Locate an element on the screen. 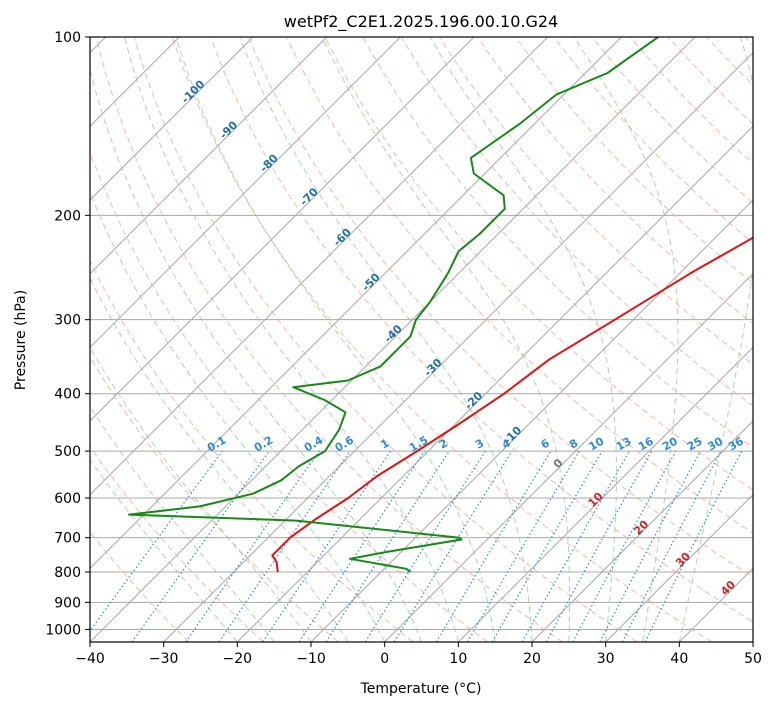  x-tick-label: −30 is located at coordinates (164, 659).